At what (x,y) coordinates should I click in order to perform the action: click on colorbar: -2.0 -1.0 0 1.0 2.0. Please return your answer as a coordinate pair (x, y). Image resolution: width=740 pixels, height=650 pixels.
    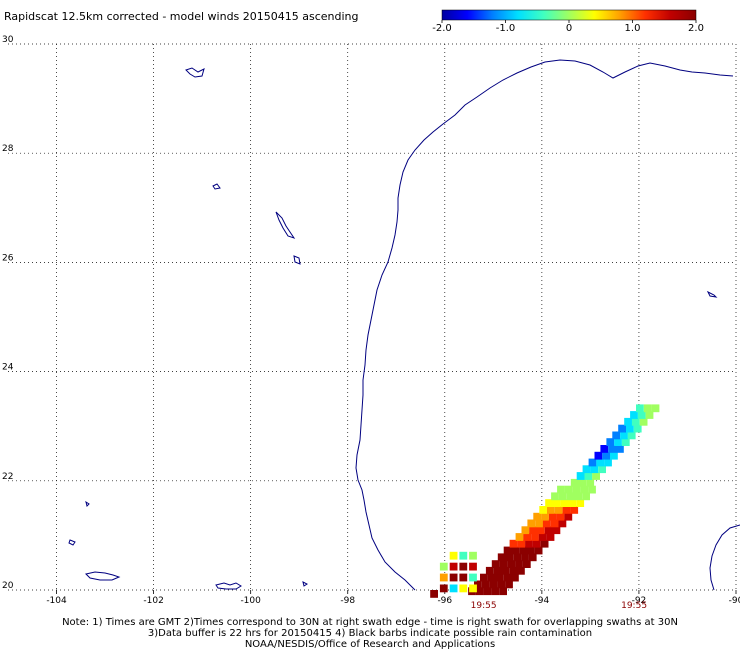
    Looking at the image, I should click on (568, 21).